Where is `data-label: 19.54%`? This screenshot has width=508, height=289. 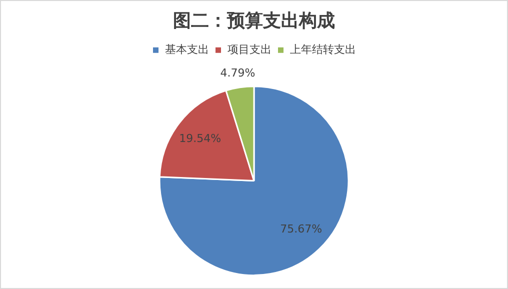
data-label: 19.54% is located at coordinates (200, 139).